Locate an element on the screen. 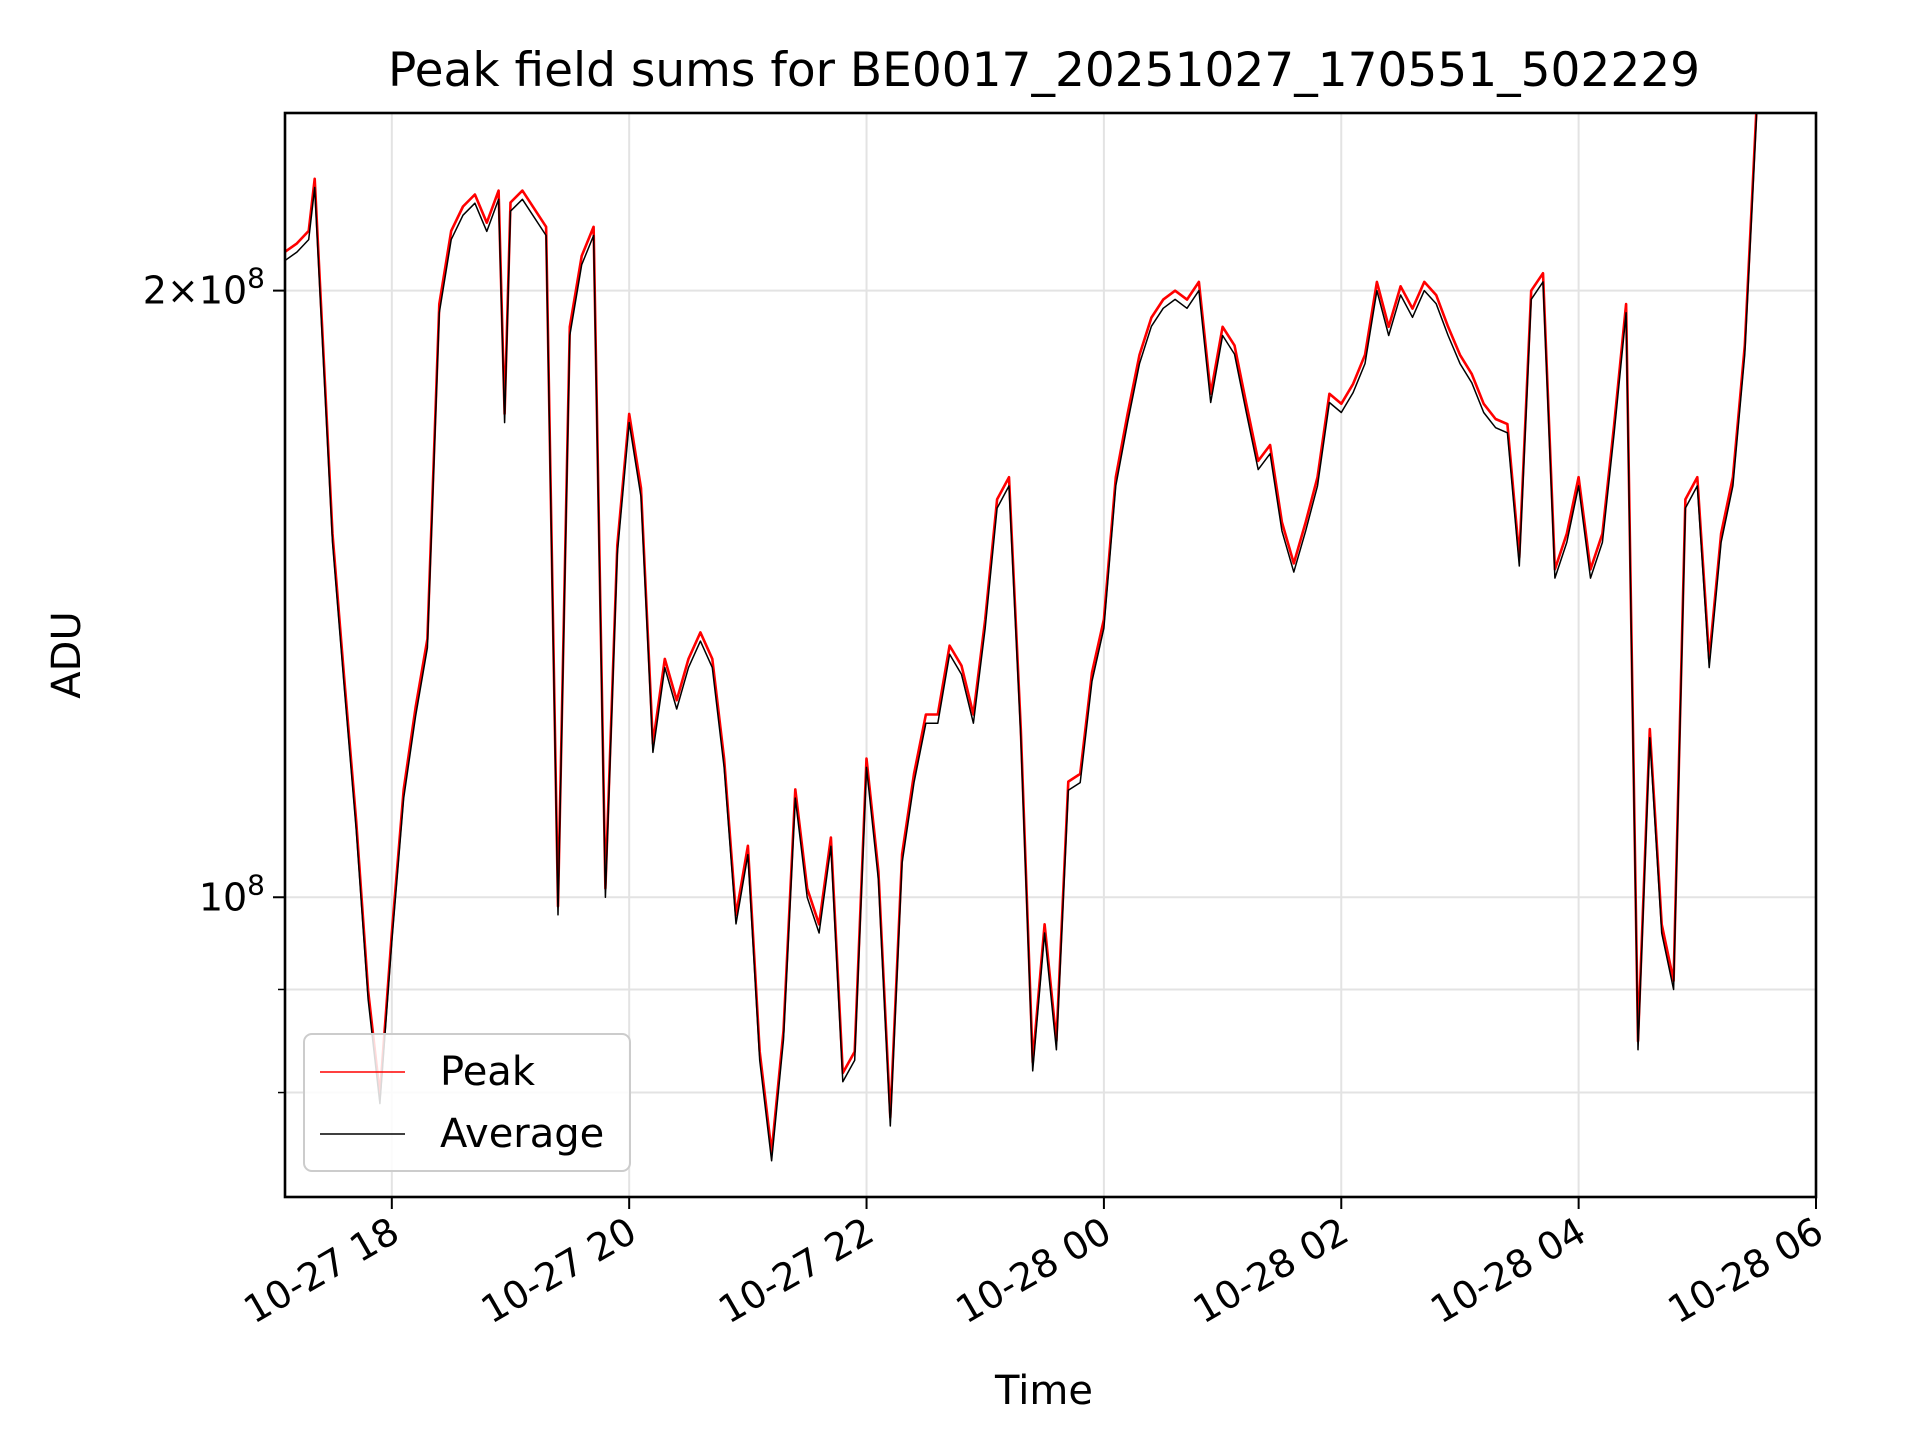 The image size is (1920, 1440). y-tick-label: 2×108 is located at coordinates (204, 287).